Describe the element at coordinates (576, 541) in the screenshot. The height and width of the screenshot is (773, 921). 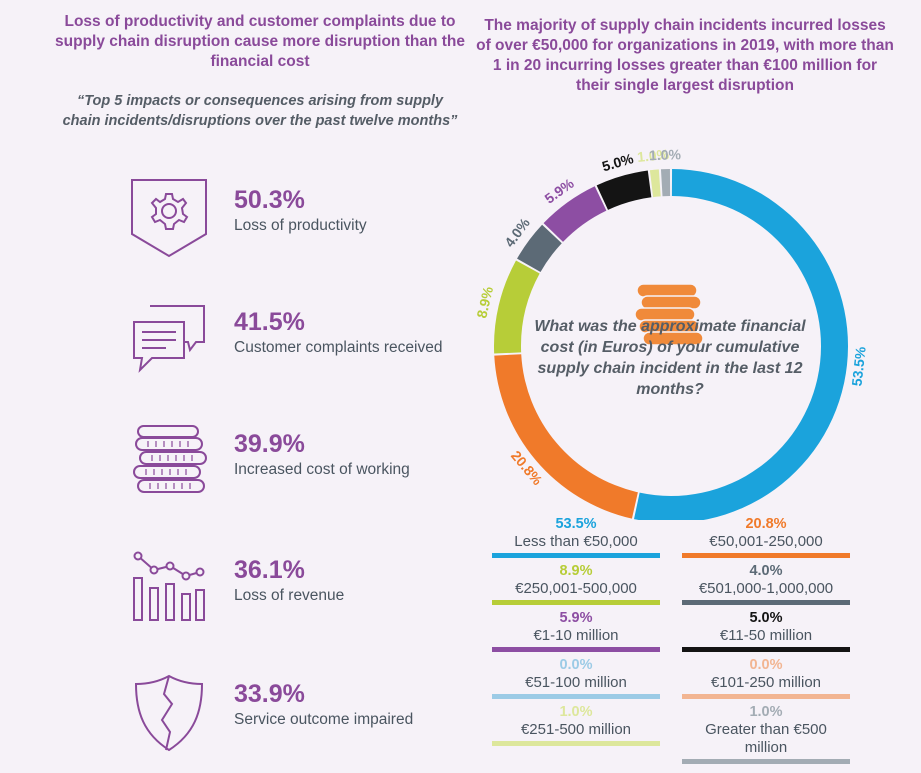
I see `legend-range: Less than €50,000` at that location.